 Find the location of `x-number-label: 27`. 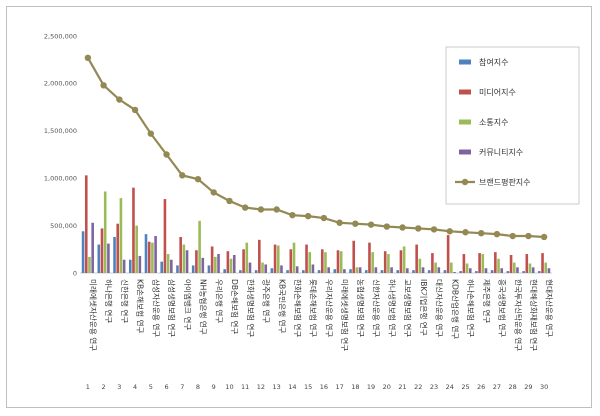

x-number-label: 27 is located at coordinates (497, 387).